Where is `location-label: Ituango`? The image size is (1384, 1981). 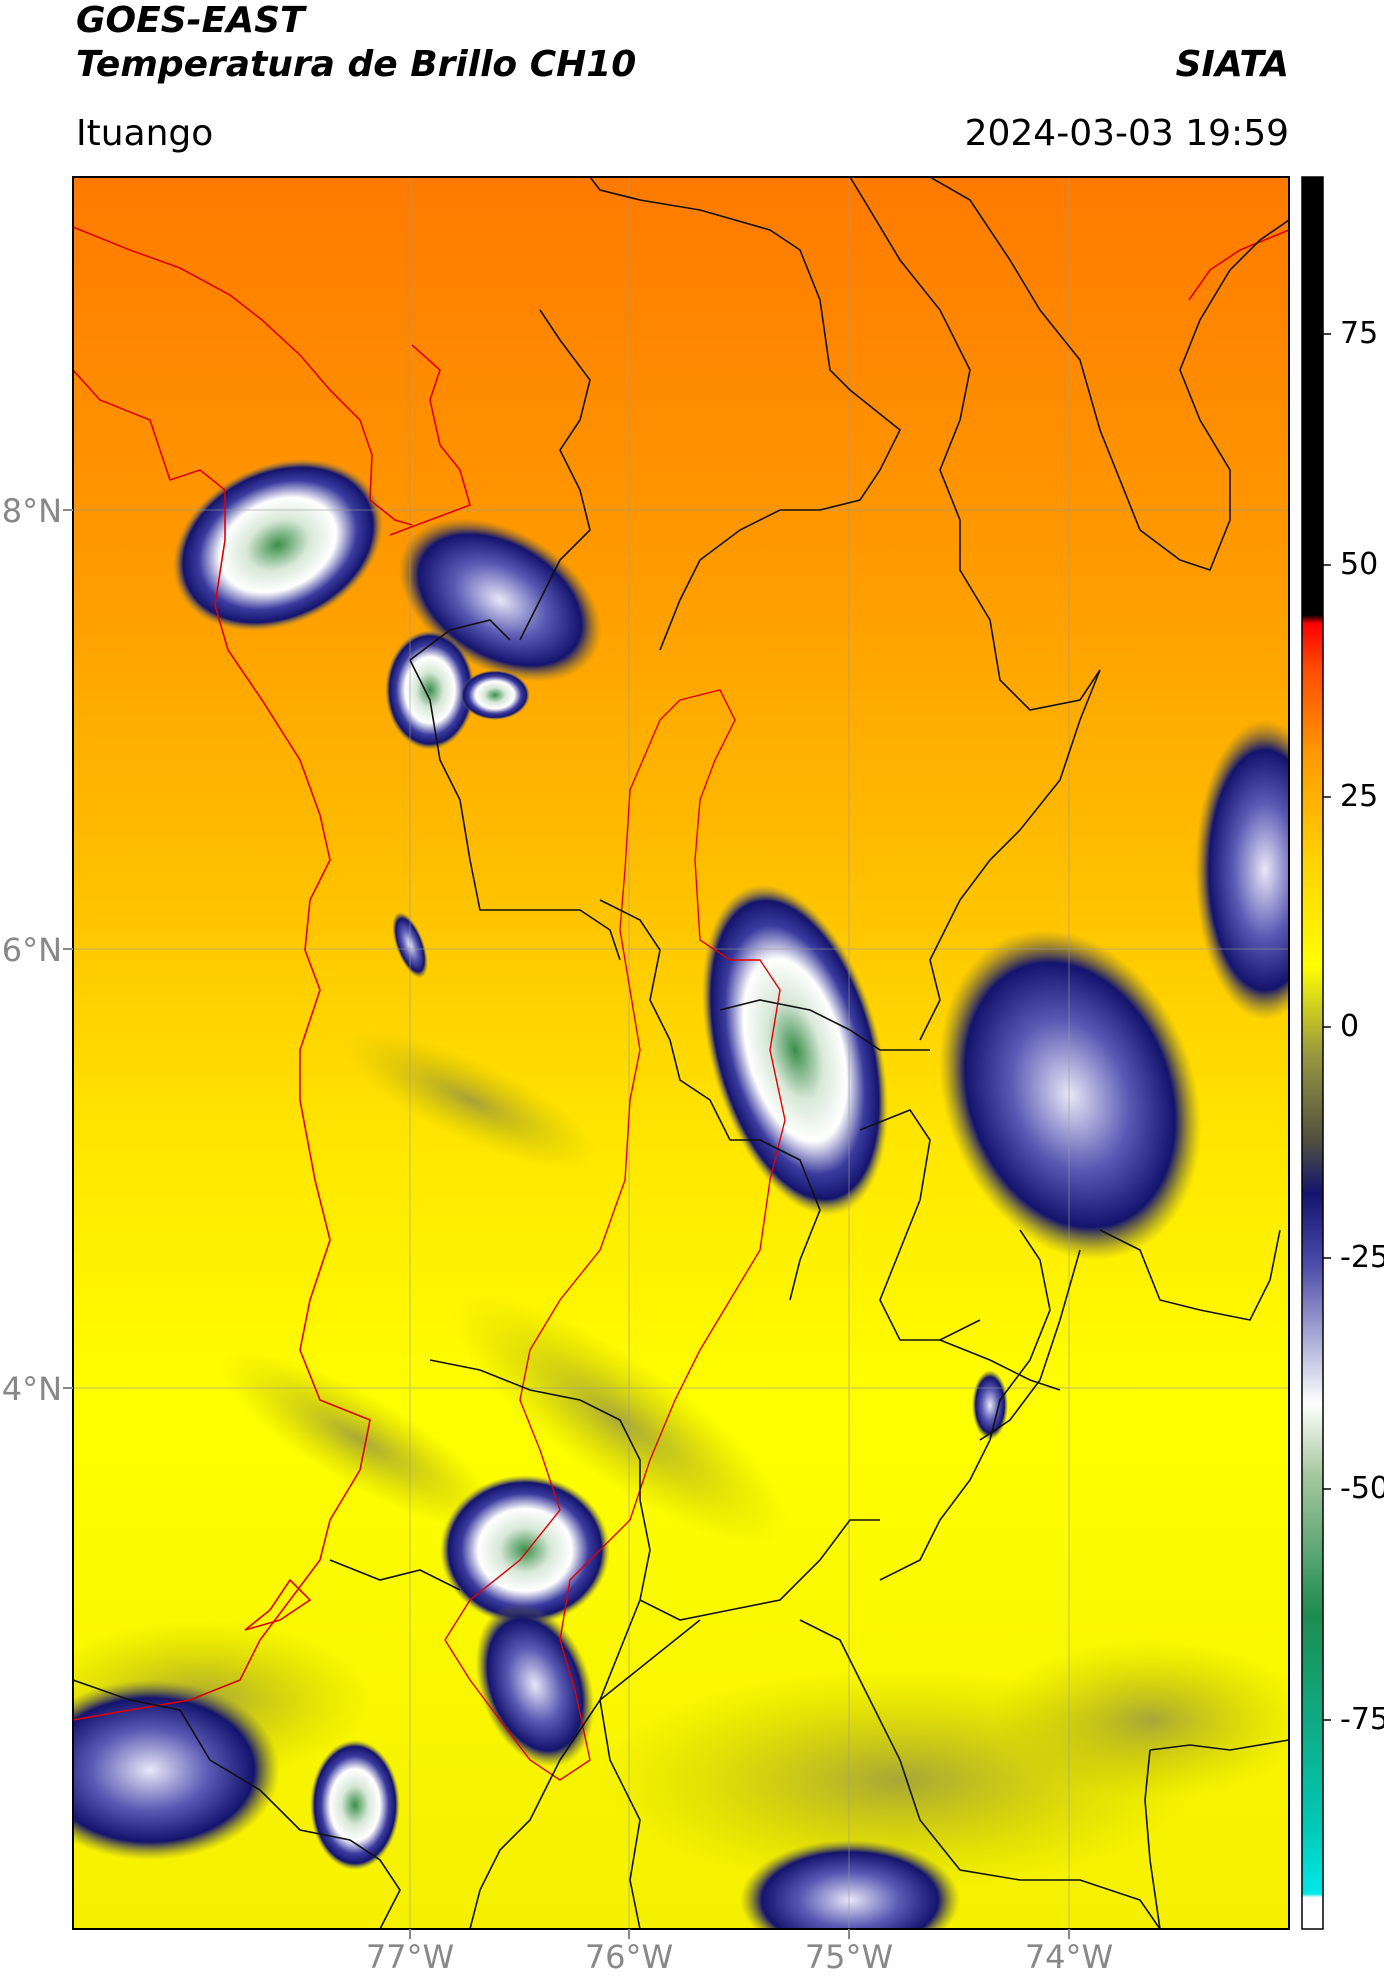 location-label: Ituango is located at coordinates (145, 133).